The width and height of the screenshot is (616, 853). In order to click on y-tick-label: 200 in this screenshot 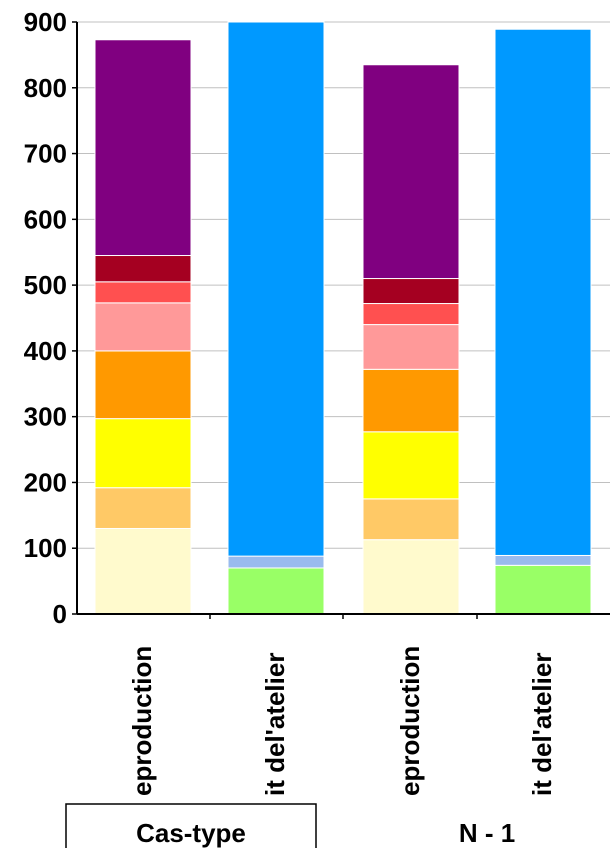, I will do `click(45, 482)`.